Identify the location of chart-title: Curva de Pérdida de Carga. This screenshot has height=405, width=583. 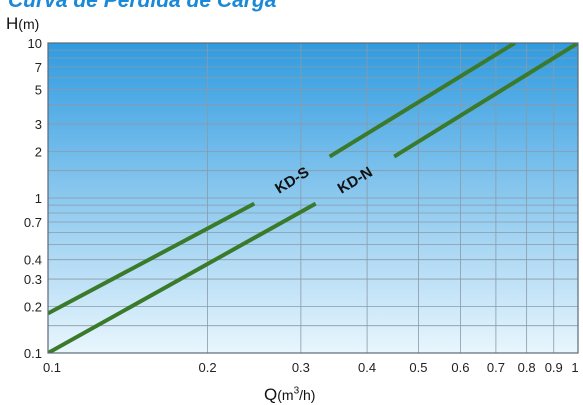
(142, 6).